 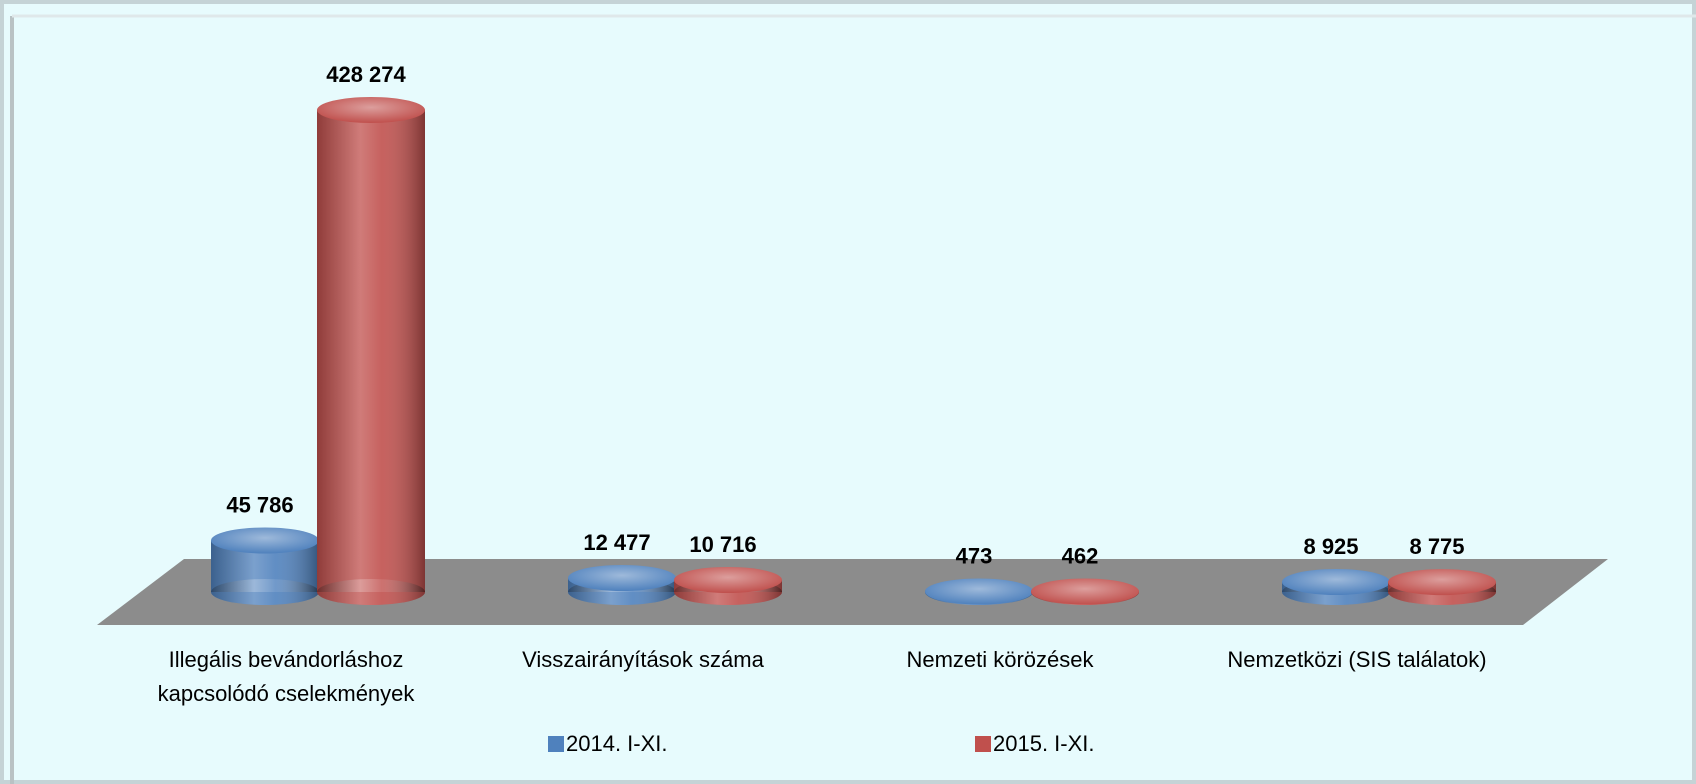 I want to click on value-label: 473, so click(x=974, y=555).